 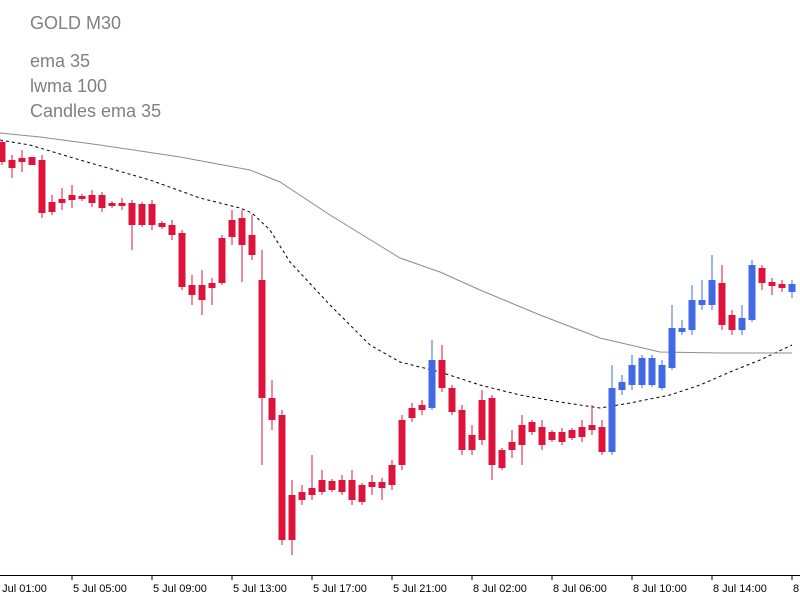 I want to click on x-tick-label: 8 Jul 10:00, so click(x=660, y=589).